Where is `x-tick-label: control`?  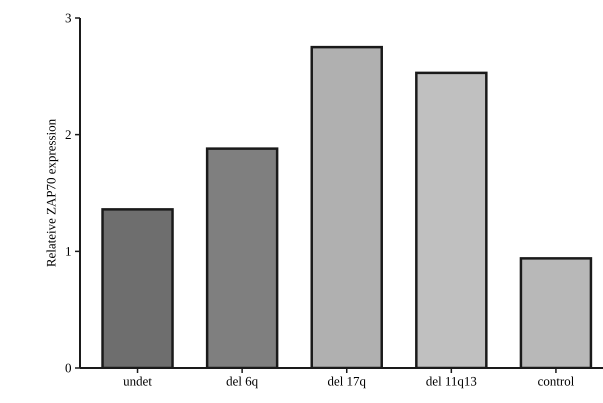
x-tick-label: control is located at coordinates (556, 381).